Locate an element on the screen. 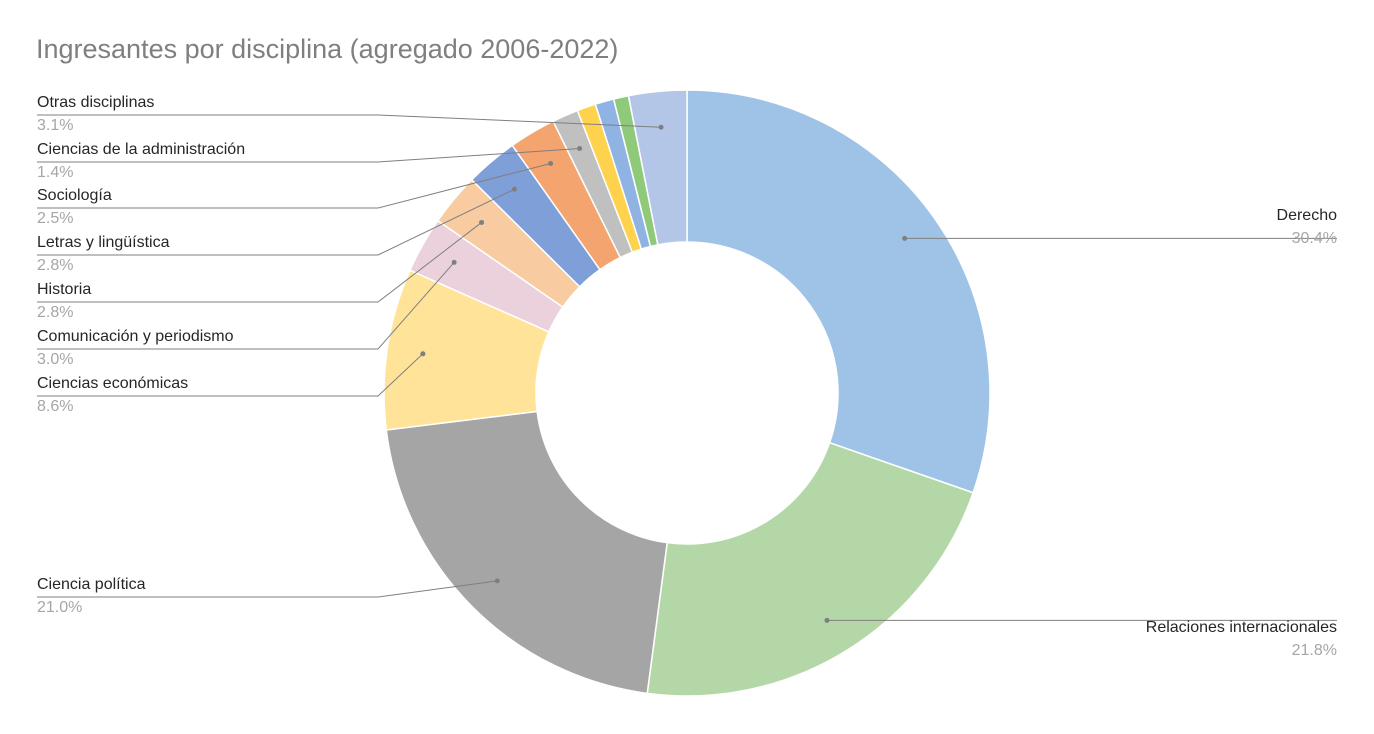  label-name-historia: Historia is located at coordinates (64, 289).